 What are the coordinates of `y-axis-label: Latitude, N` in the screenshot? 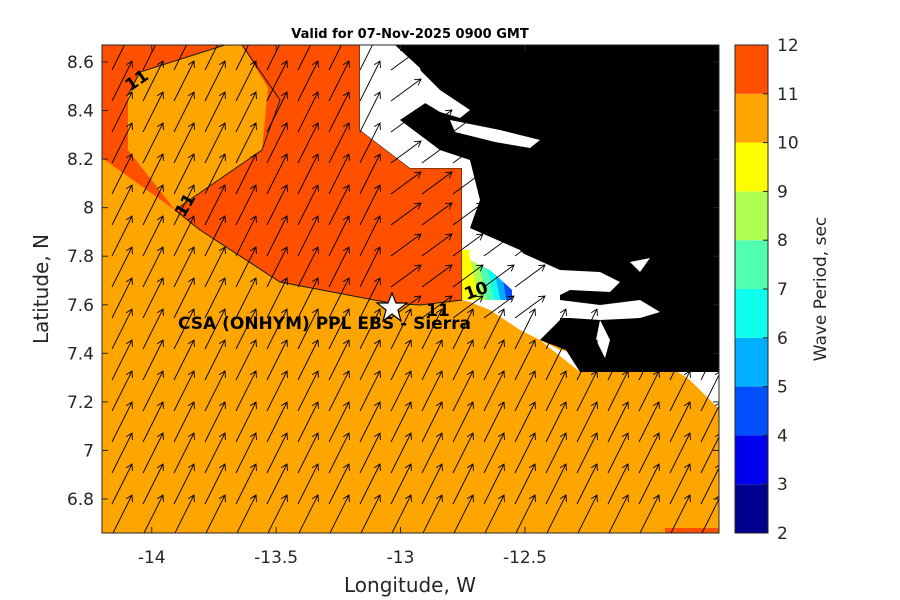 It's located at (41, 289).